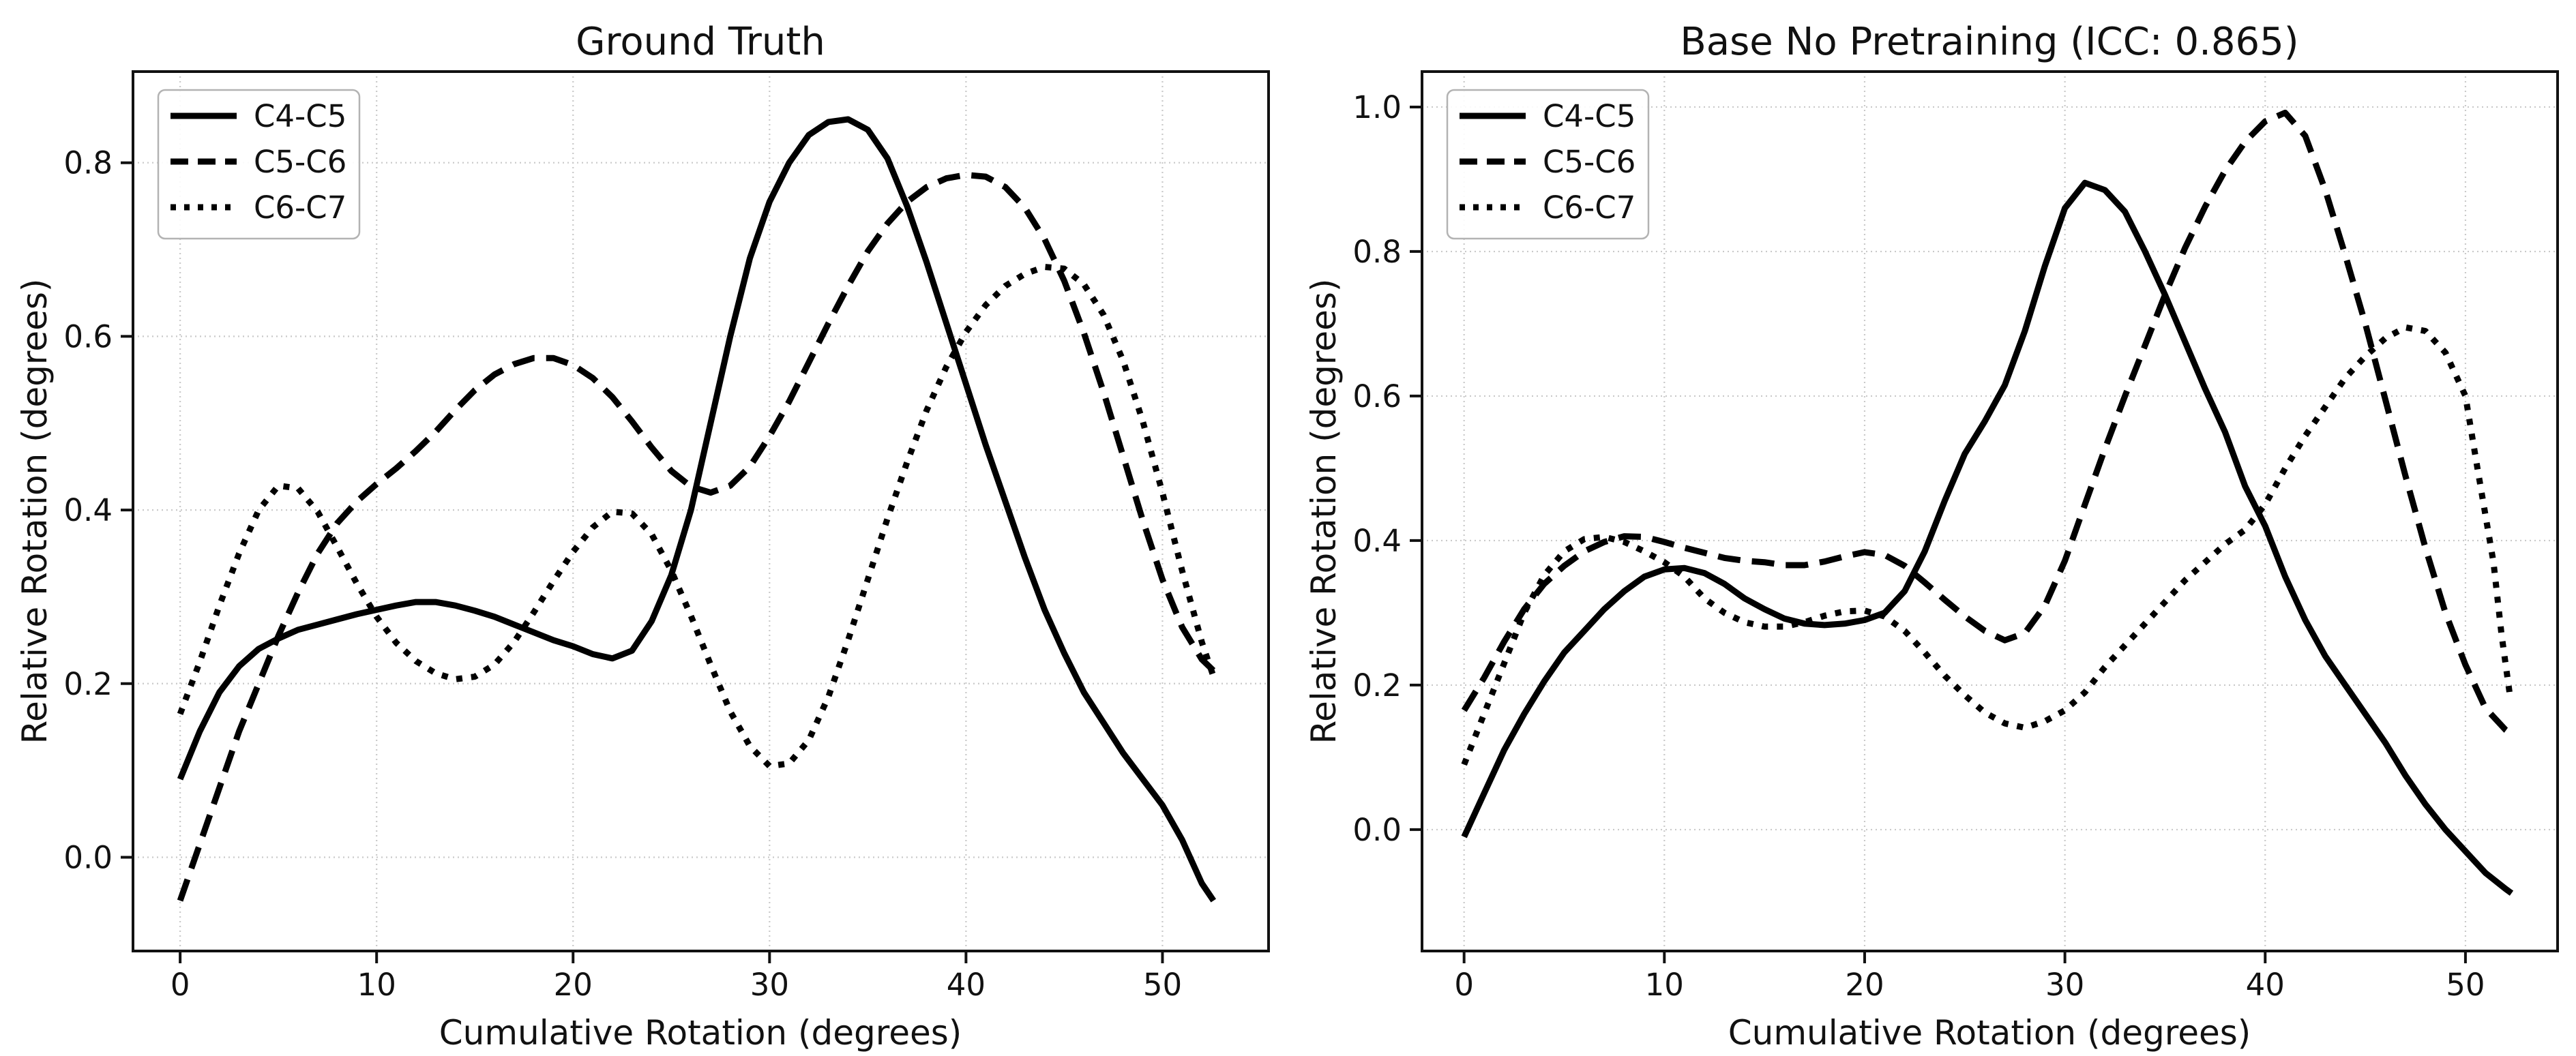 The height and width of the screenshot is (1056, 2576). What do you see at coordinates (700, 42) in the screenshot?
I see `chart-title: Ground Truth` at bounding box center [700, 42].